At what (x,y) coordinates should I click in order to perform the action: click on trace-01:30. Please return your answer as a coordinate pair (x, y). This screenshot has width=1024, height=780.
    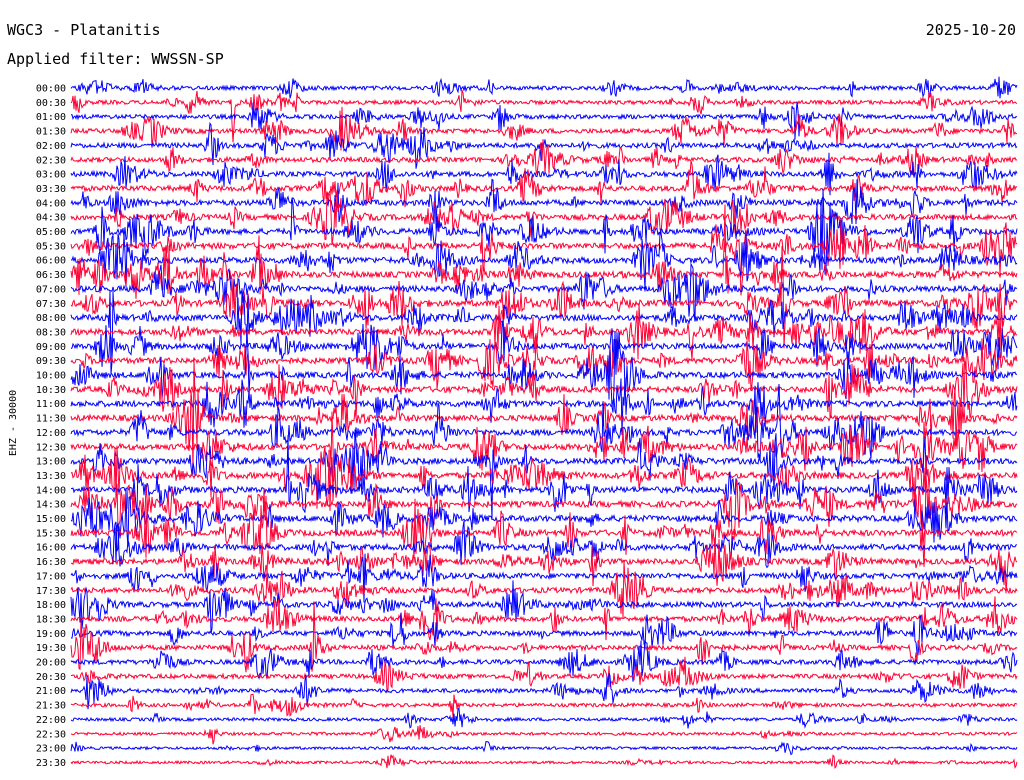
    Looking at the image, I should click on (543, 128).